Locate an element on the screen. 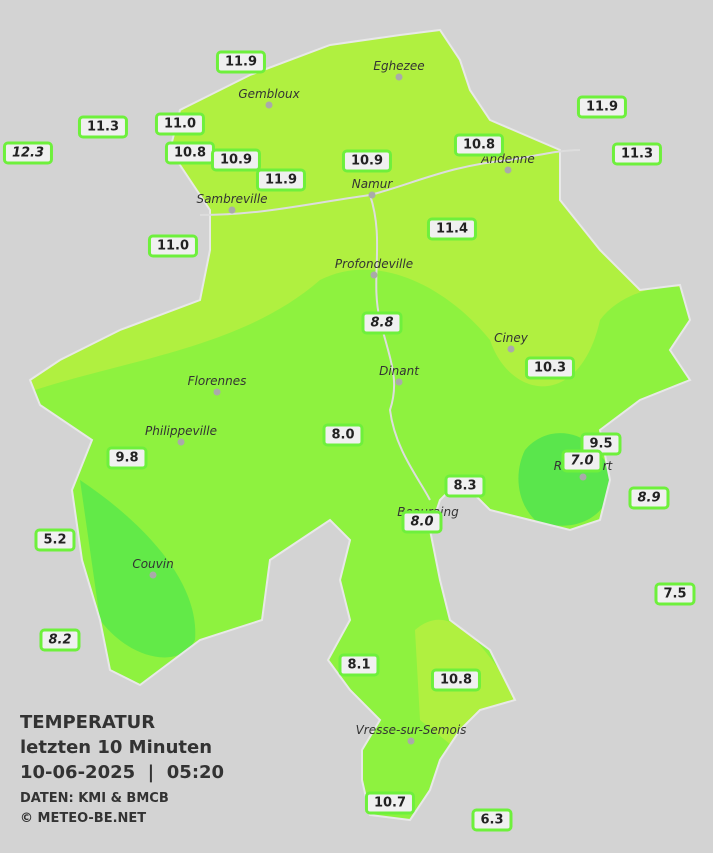 This screenshot has height=853, width=713. town-label: Philippeville is located at coordinates (181, 431).